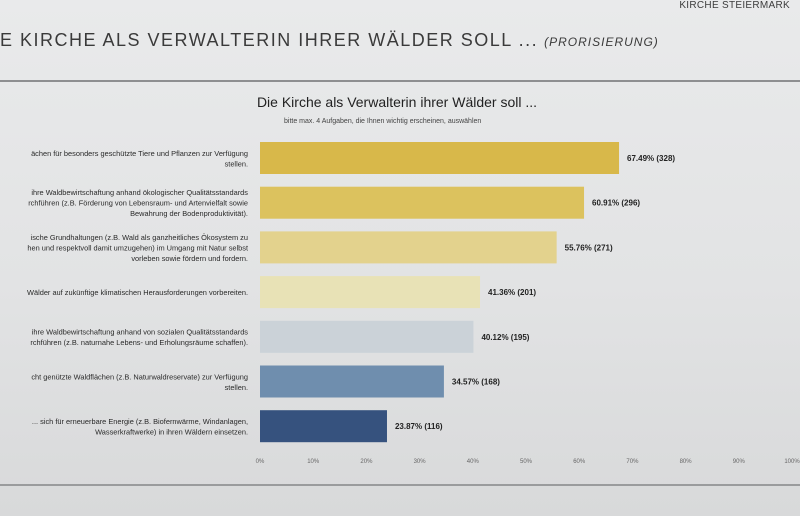  Describe the element at coordinates (260, 462) in the screenshot. I see `x-tick-label-0: 0%` at that location.